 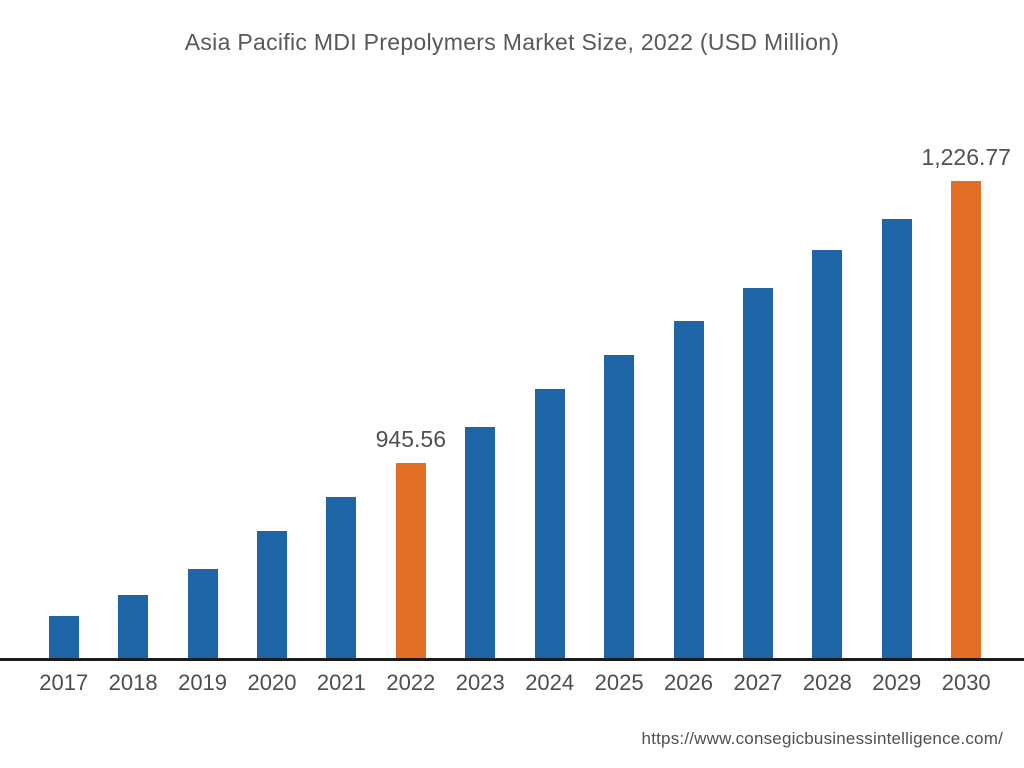 I want to click on bar-value-label-2022: 945.56, so click(x=410, y=439).